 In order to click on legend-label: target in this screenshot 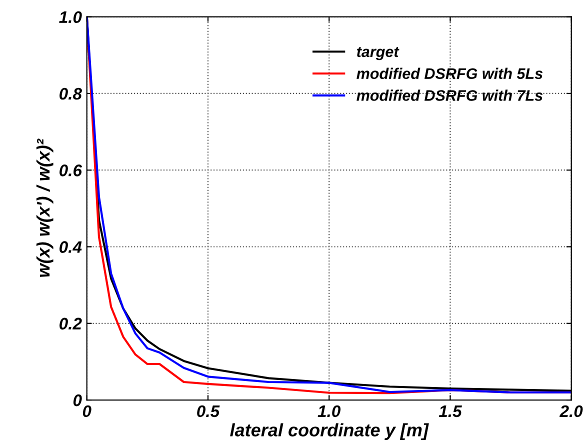, I will do `click(378, 53)`.